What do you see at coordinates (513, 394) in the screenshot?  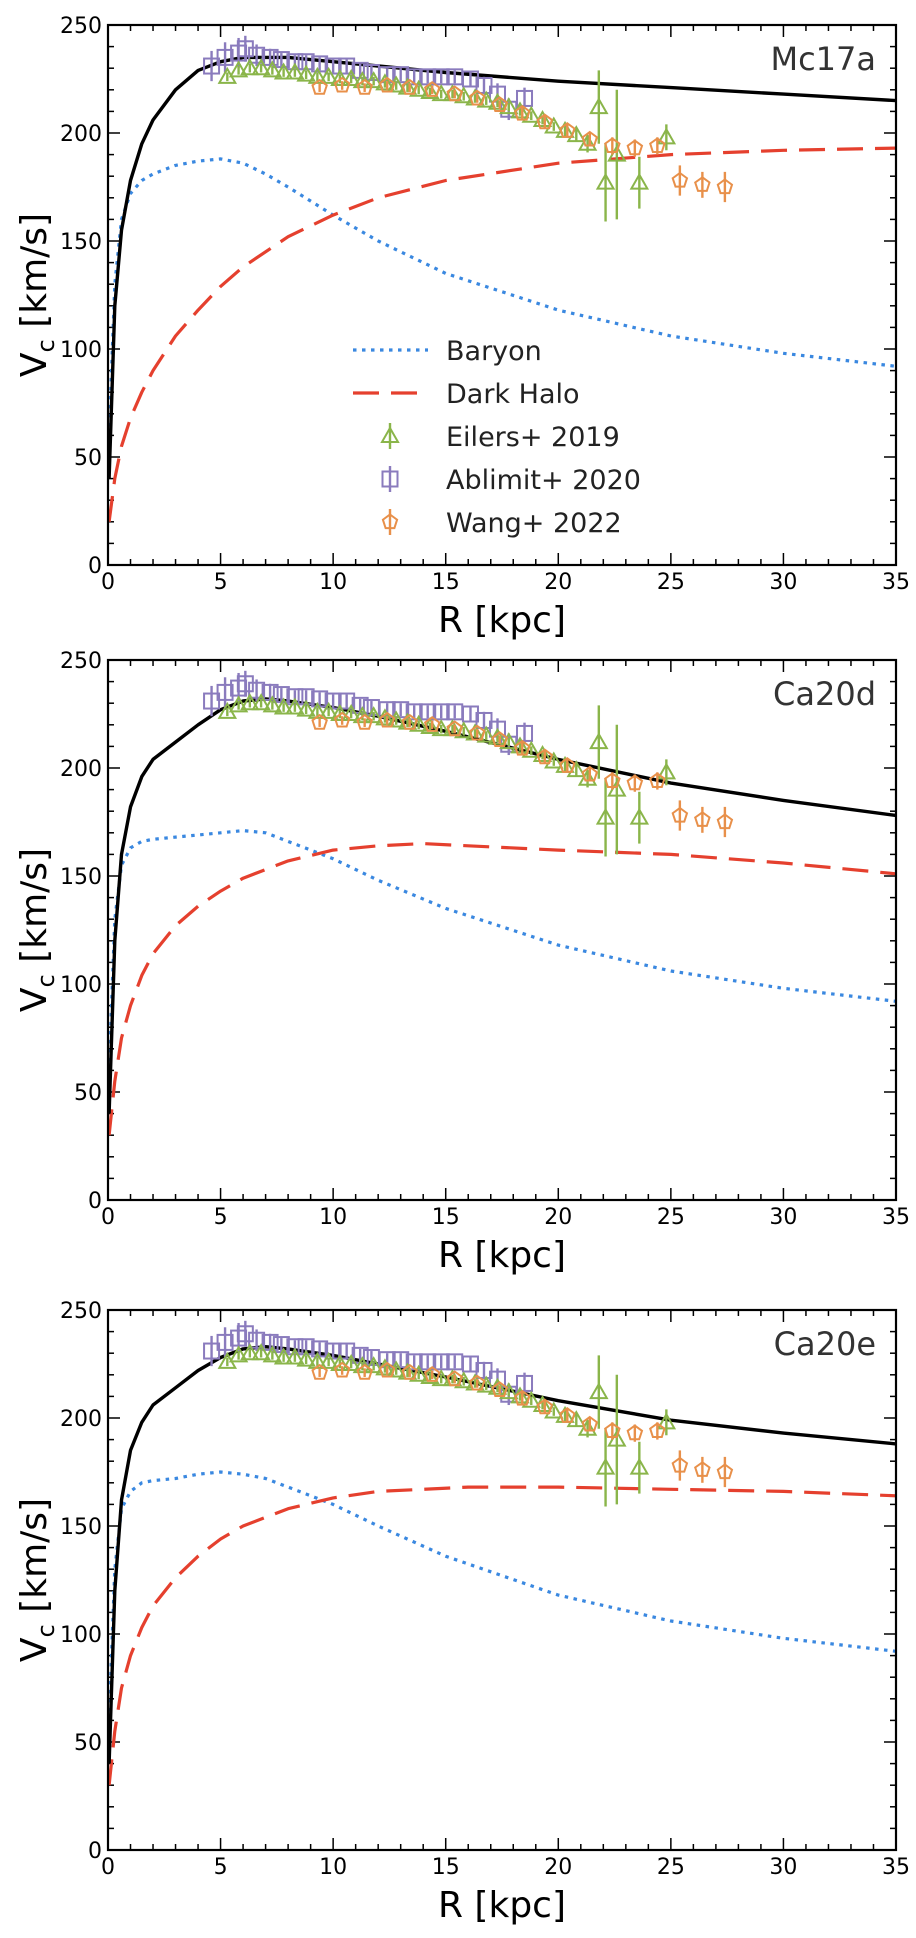 I see `legend-label-halo: Dark Halo` at bounding box center [513, 394].